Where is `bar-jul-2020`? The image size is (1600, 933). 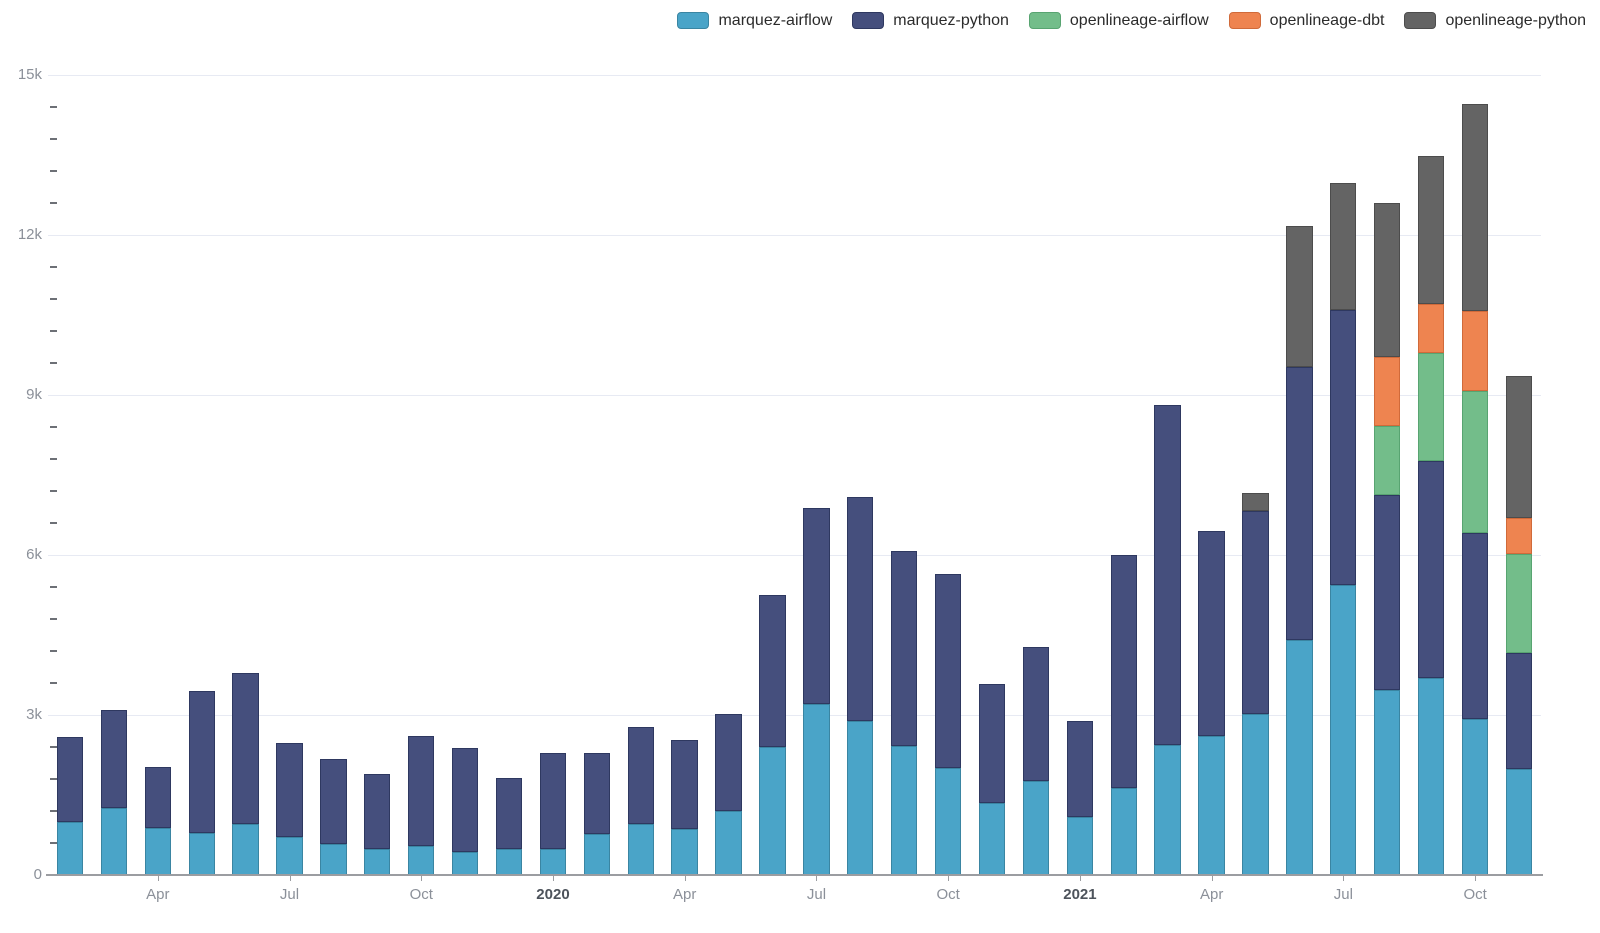 bar-jul-2020 is located at coordinates (816, 691).